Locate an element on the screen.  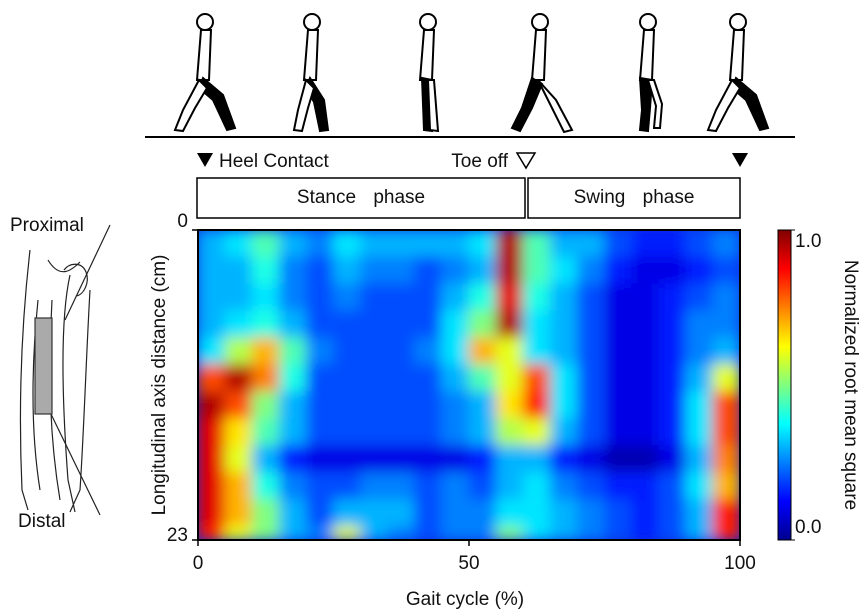
phase-label: Stance phase is located at coordinates (361, 197).